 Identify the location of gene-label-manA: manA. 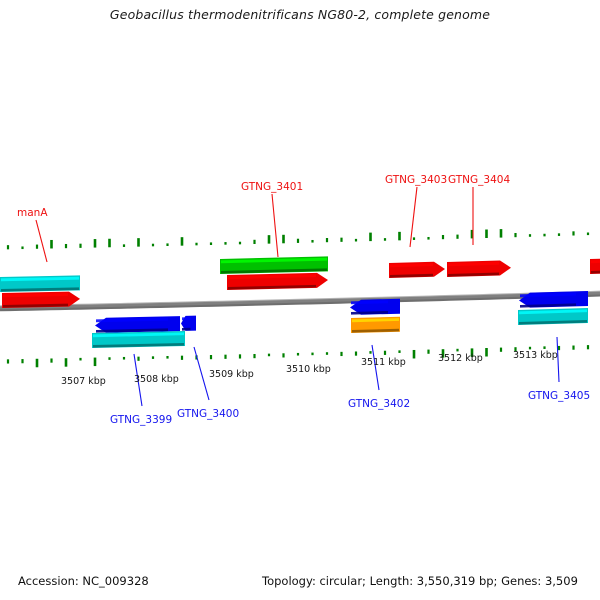
(32, 213).